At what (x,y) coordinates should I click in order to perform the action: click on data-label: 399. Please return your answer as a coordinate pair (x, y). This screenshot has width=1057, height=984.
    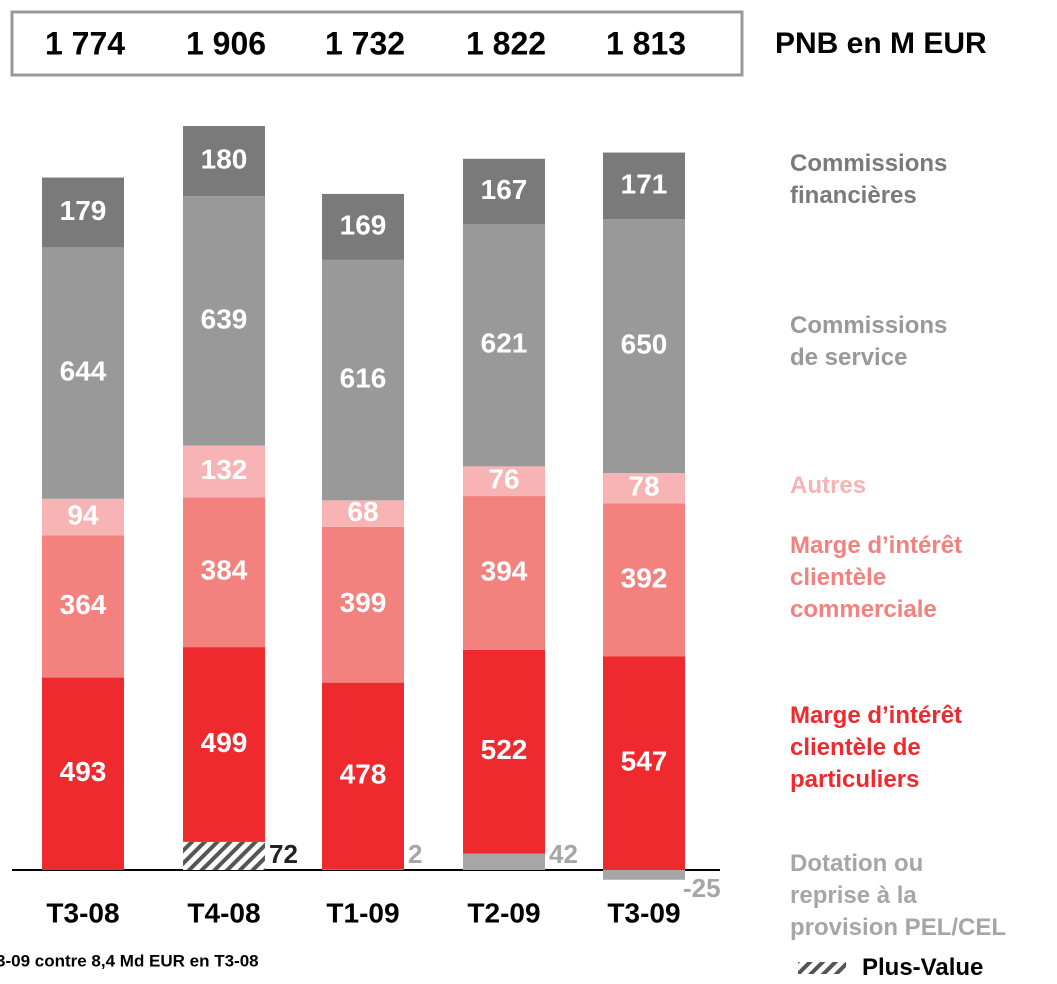
    Looking at the image, I should click on (363, 602).